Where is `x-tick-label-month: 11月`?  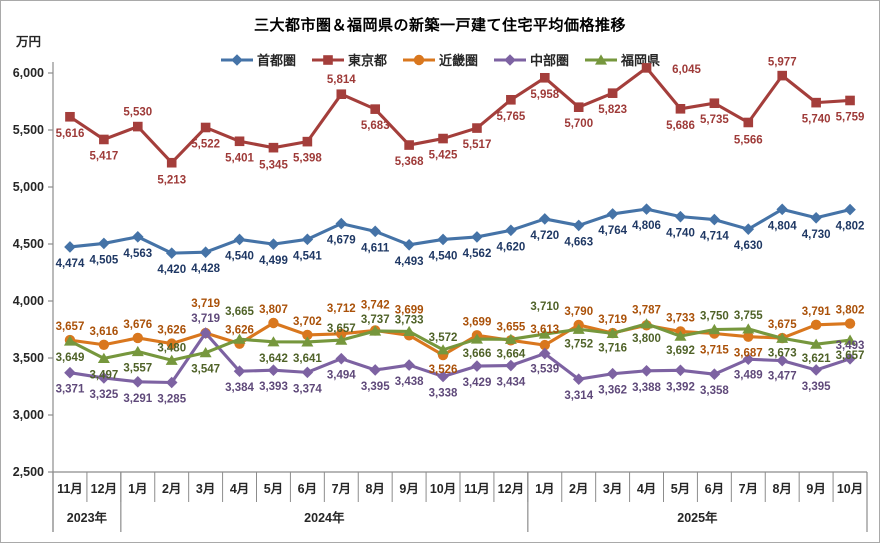 x-tick-label-month: 11月 is located at coordinates (477, 489).